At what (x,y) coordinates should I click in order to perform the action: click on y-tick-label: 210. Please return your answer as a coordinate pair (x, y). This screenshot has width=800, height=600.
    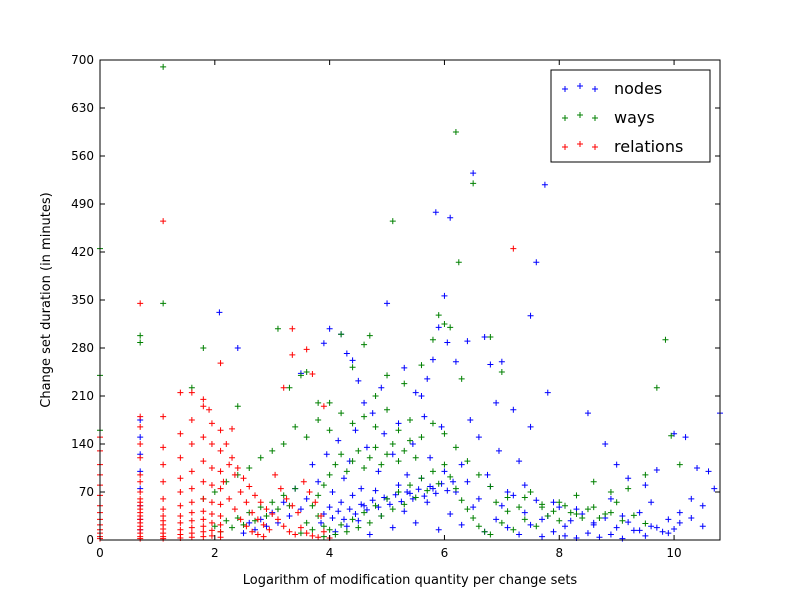
    Looking at the image, I should click on (82, 396).